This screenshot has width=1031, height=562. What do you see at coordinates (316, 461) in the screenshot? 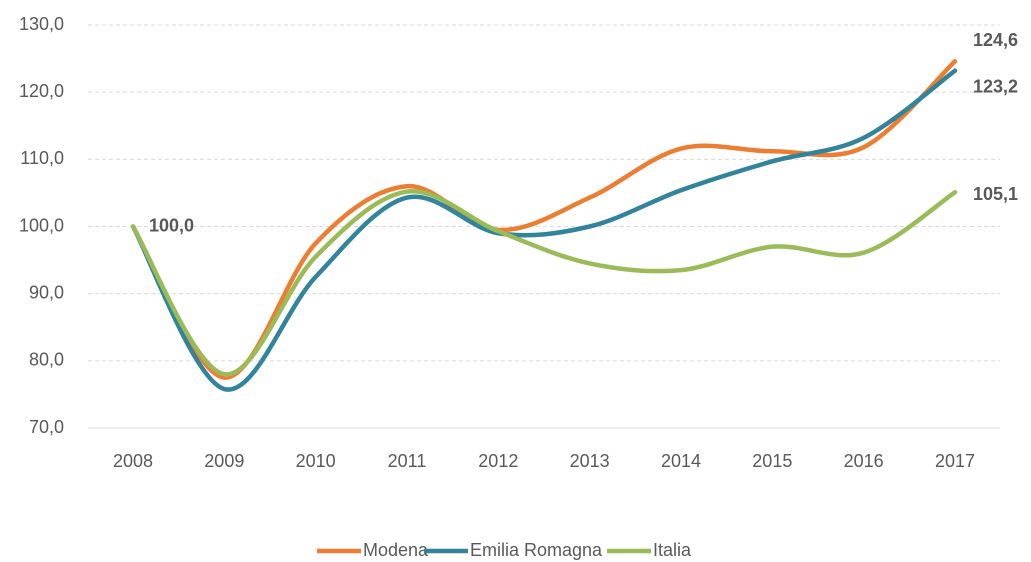
I see `x-tick-label: 2010` at bounding box center [316, 461].